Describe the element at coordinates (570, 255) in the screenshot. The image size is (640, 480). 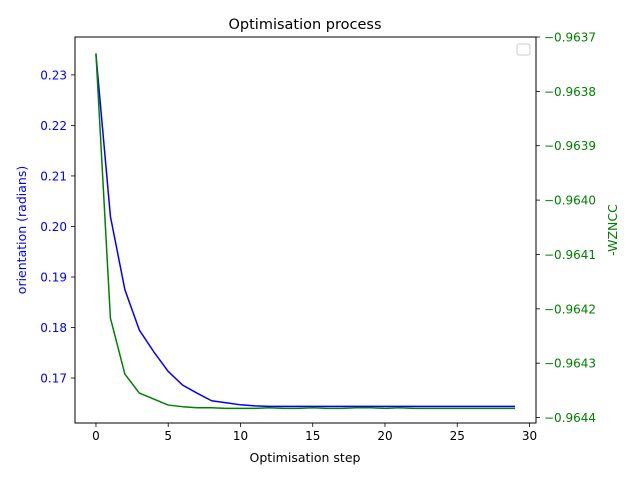
I see `right-y-tick-label: −0.9641` at that location.